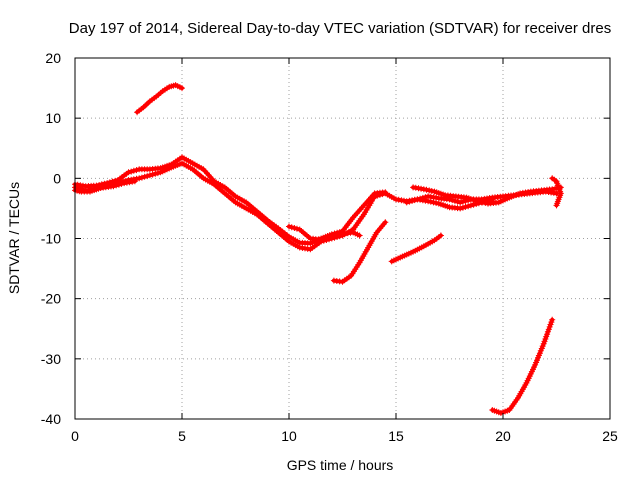  What do you see at coordinates (51, 239) in the screenshot?
I see `y-tick-label: -10` at bounding box center [51, 239].